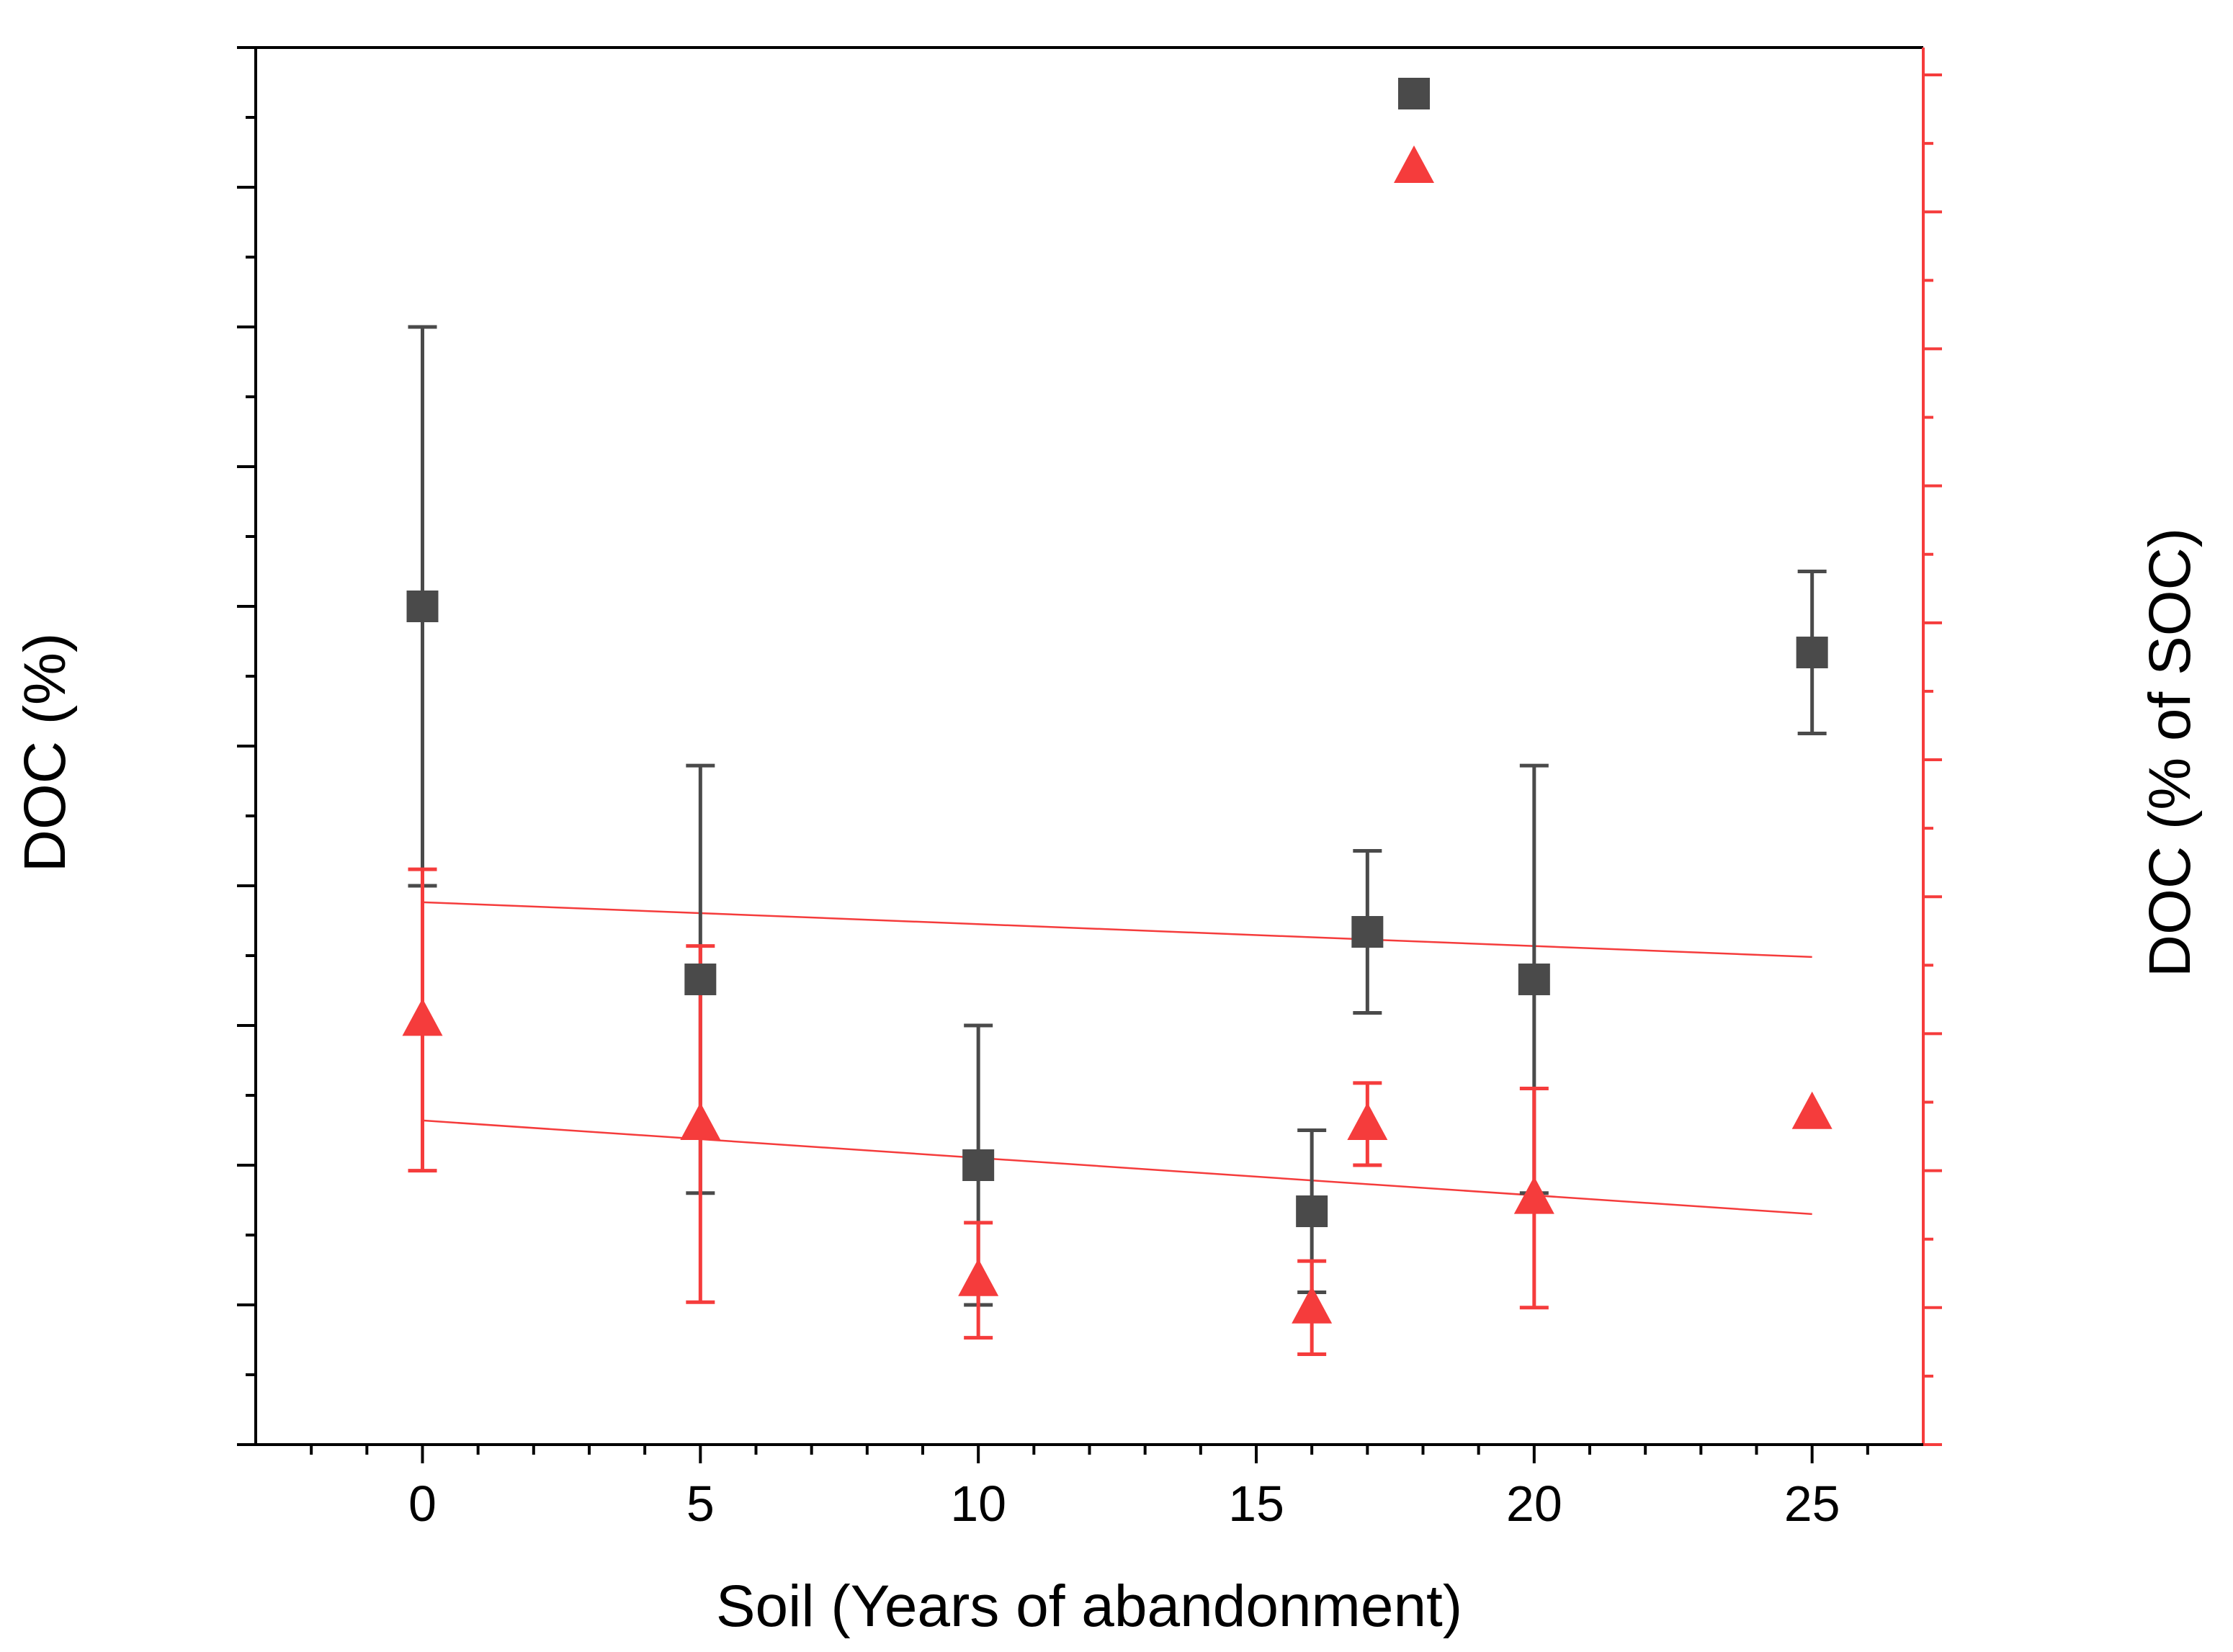 Image resolution: width=2233 pixels, height=1652 pixels. What do you see at coordinates (1089, 1606) in the screenshot?
I see `x-axis-label: Soil (Years of abandonment)` at bounding box center [1089, 1606].